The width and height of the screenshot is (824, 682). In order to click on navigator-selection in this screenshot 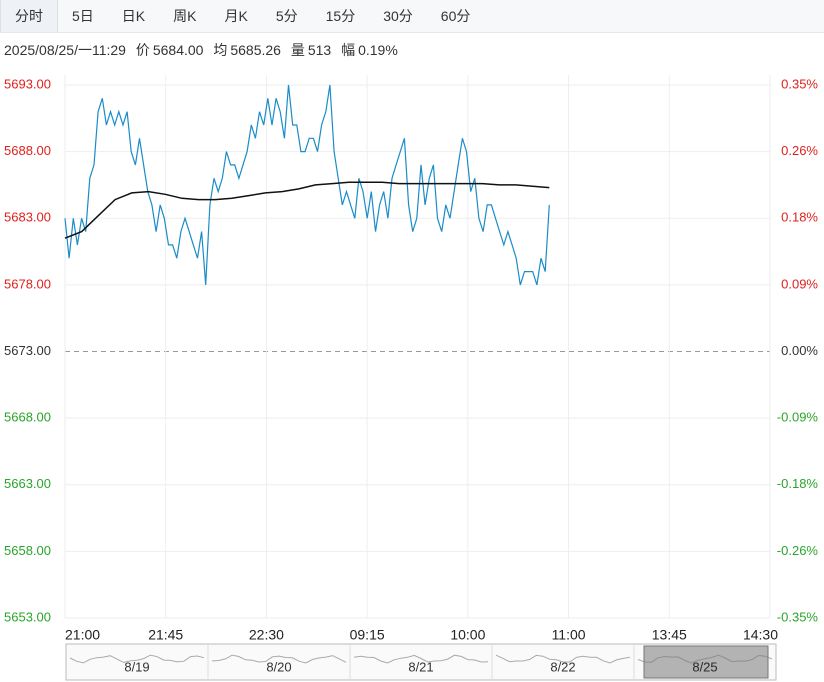, I will do `click(706, 662)`.